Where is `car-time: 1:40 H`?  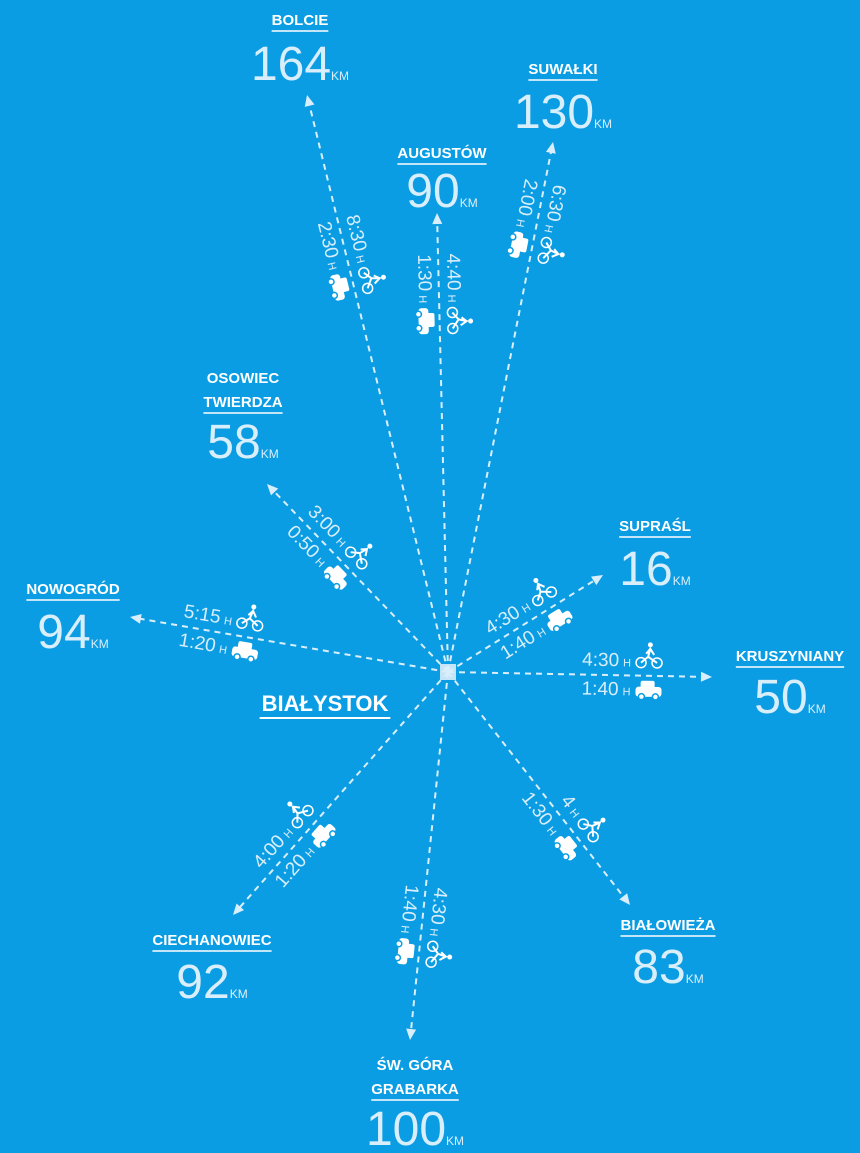 car-time: 1:40 H is located at coordinates (605, 690).